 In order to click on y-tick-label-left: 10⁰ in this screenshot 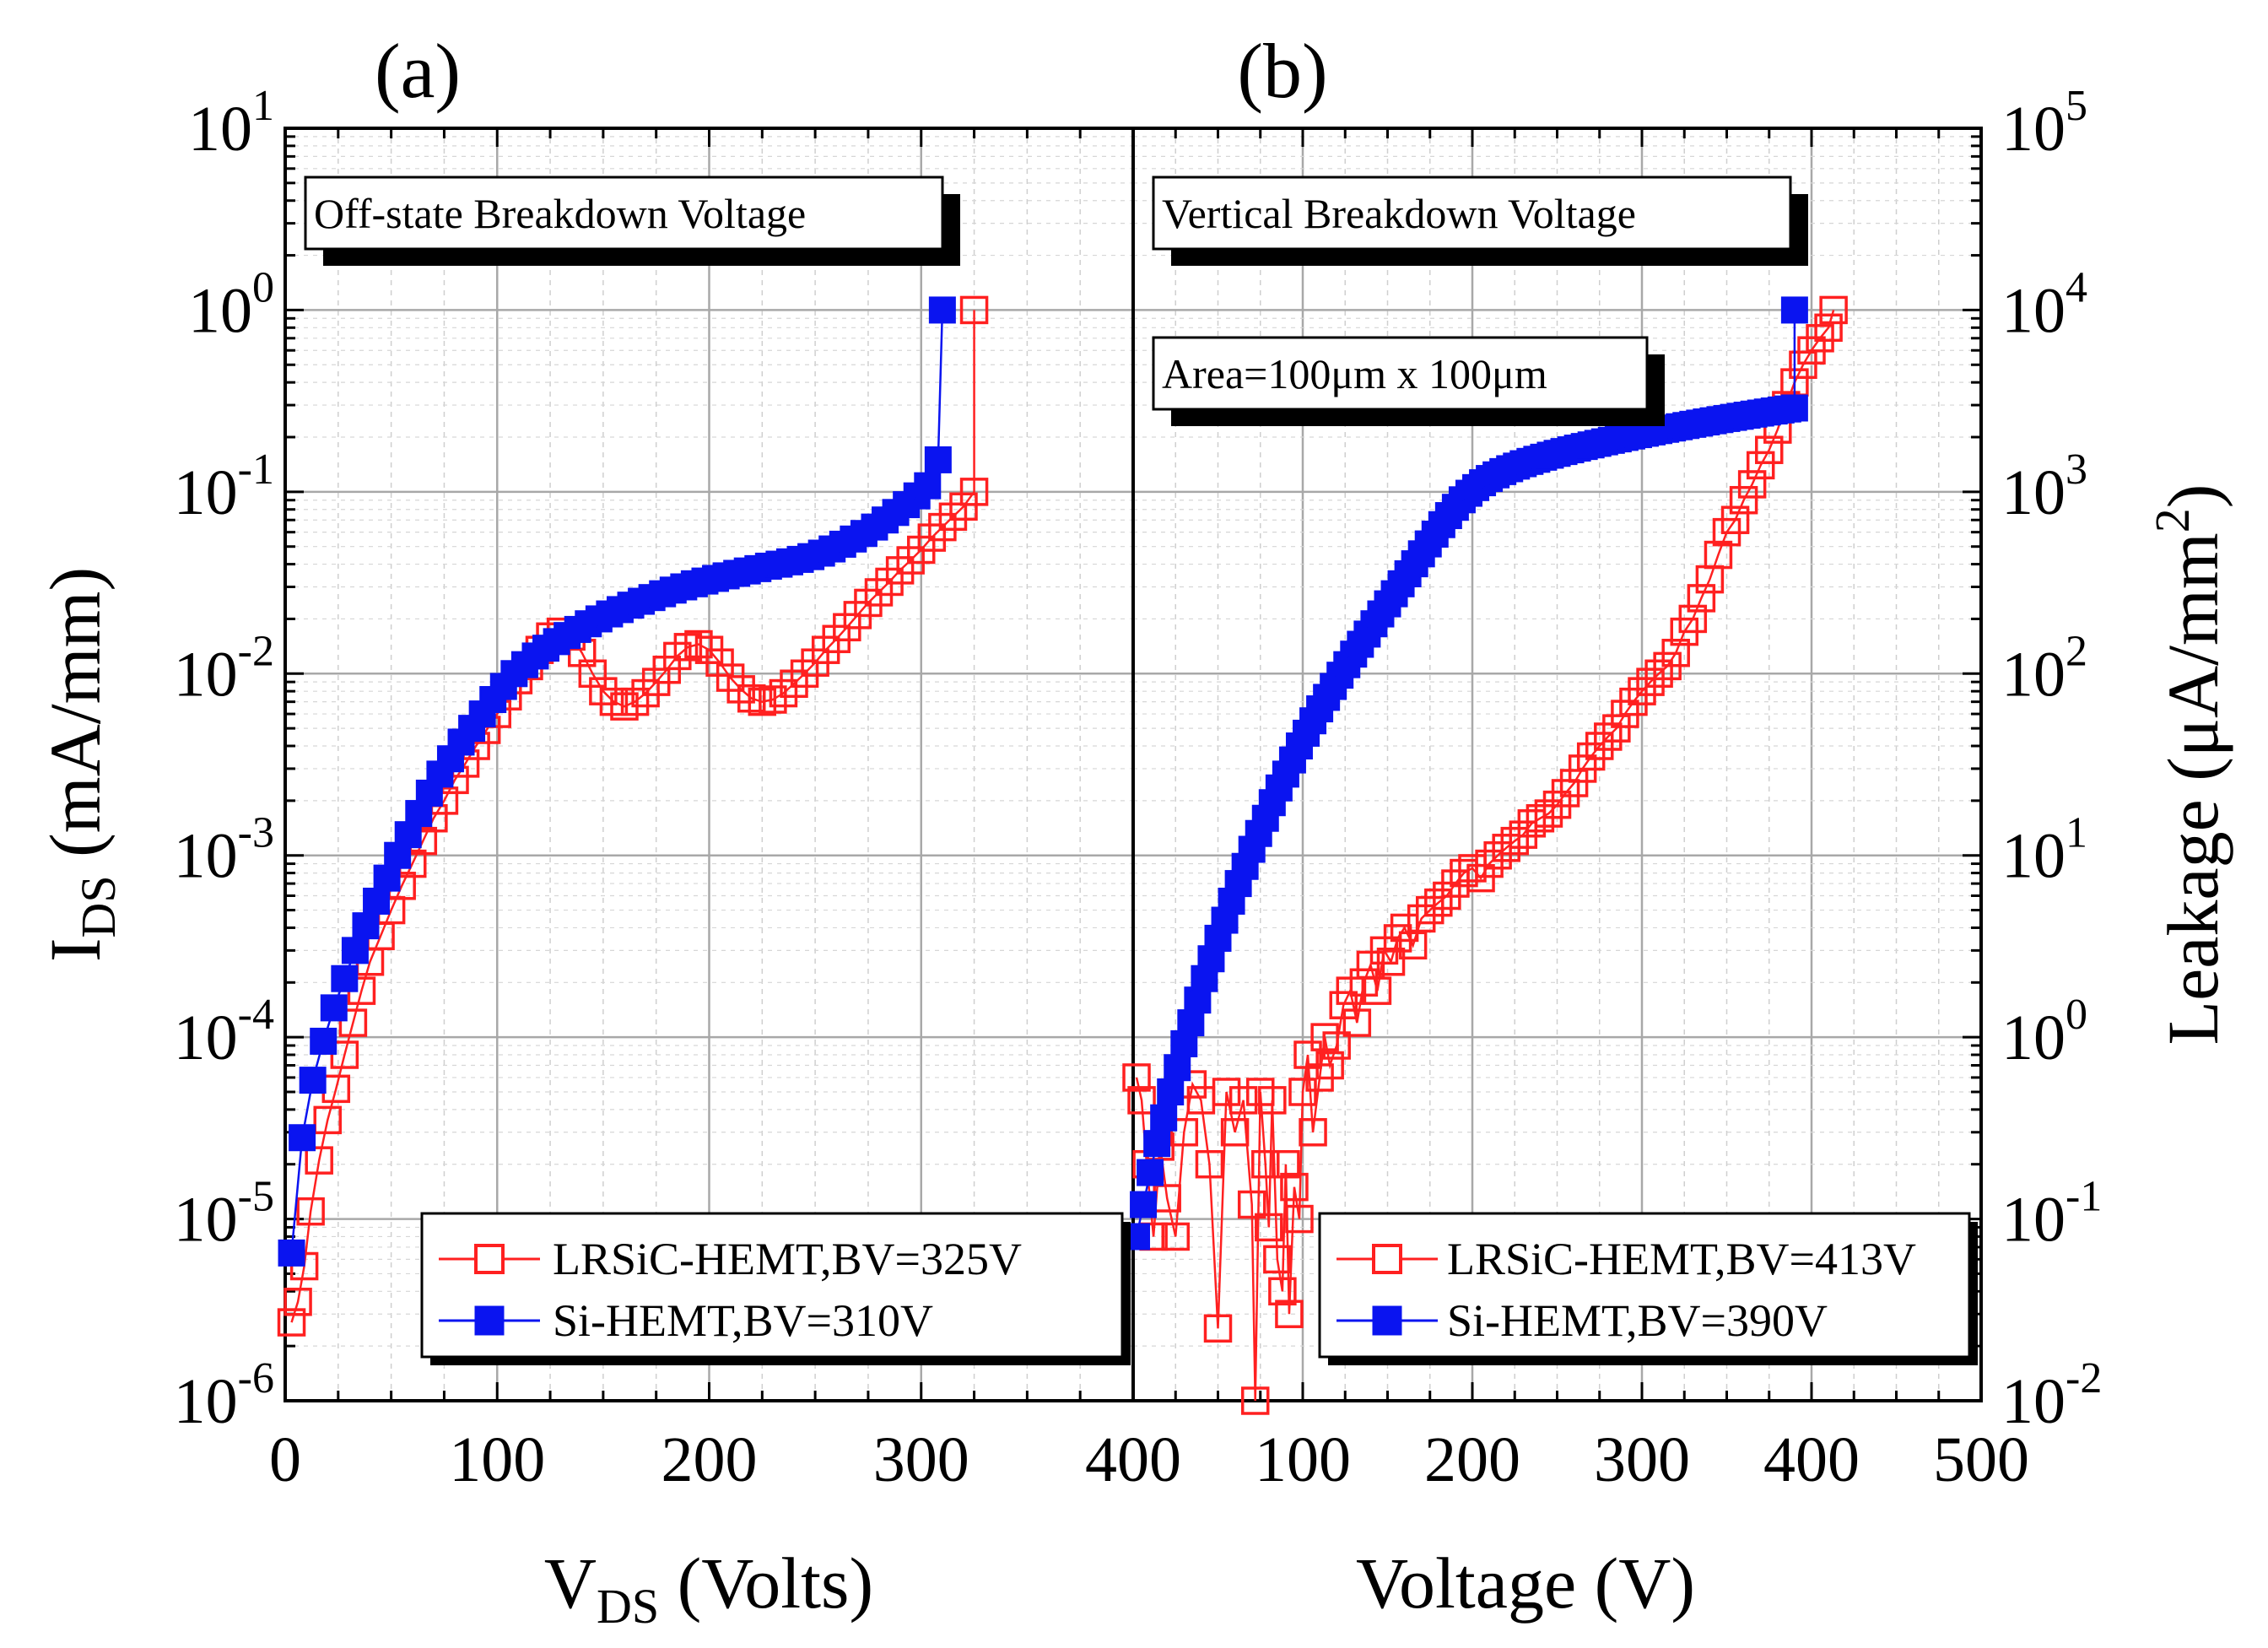, I will do `click(231, 304)`.